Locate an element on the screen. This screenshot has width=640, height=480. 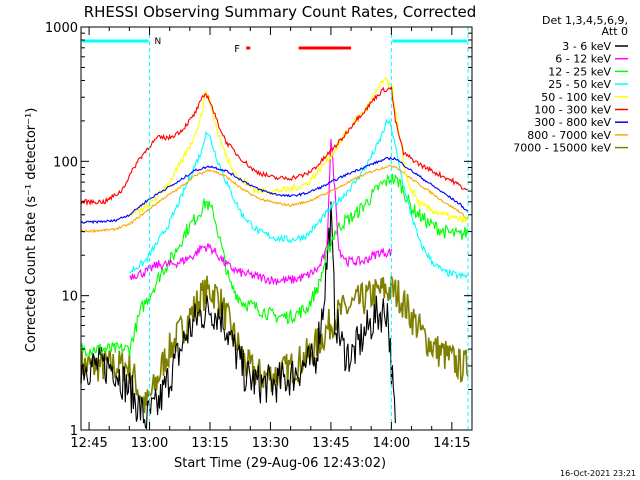
legend-label: 3 - 6 keV is located at coordinates (586, 46).